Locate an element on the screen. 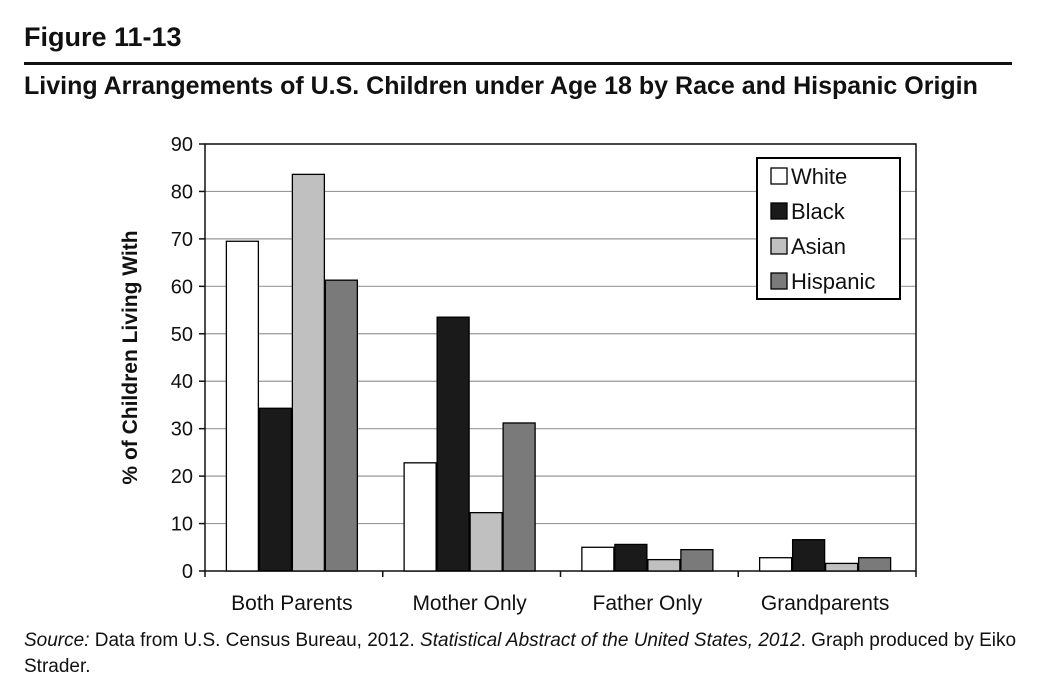 Image resolution: width=1046 pixels, height=685 pixels. legend-label-white: White is located at coordinates (819, 176).